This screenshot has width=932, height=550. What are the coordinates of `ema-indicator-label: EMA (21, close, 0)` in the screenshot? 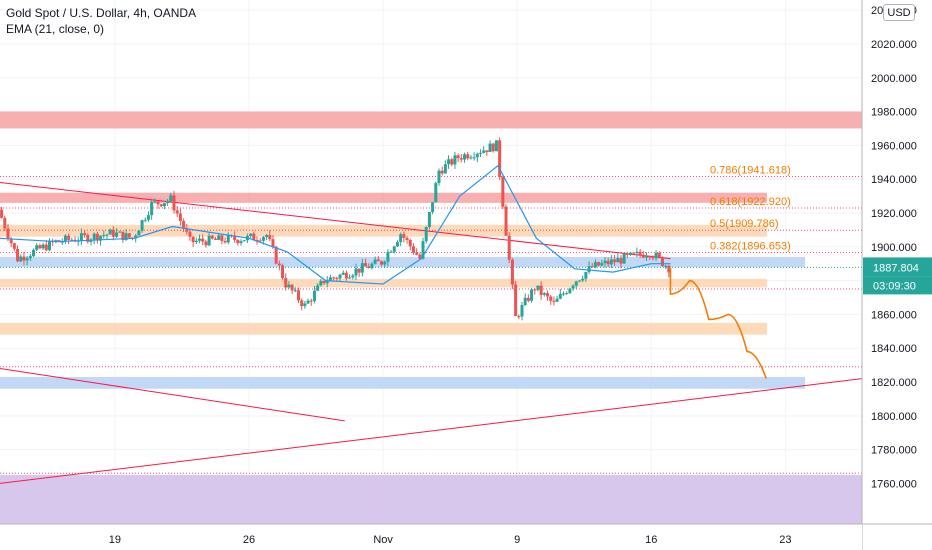 It's located at (55, 29).